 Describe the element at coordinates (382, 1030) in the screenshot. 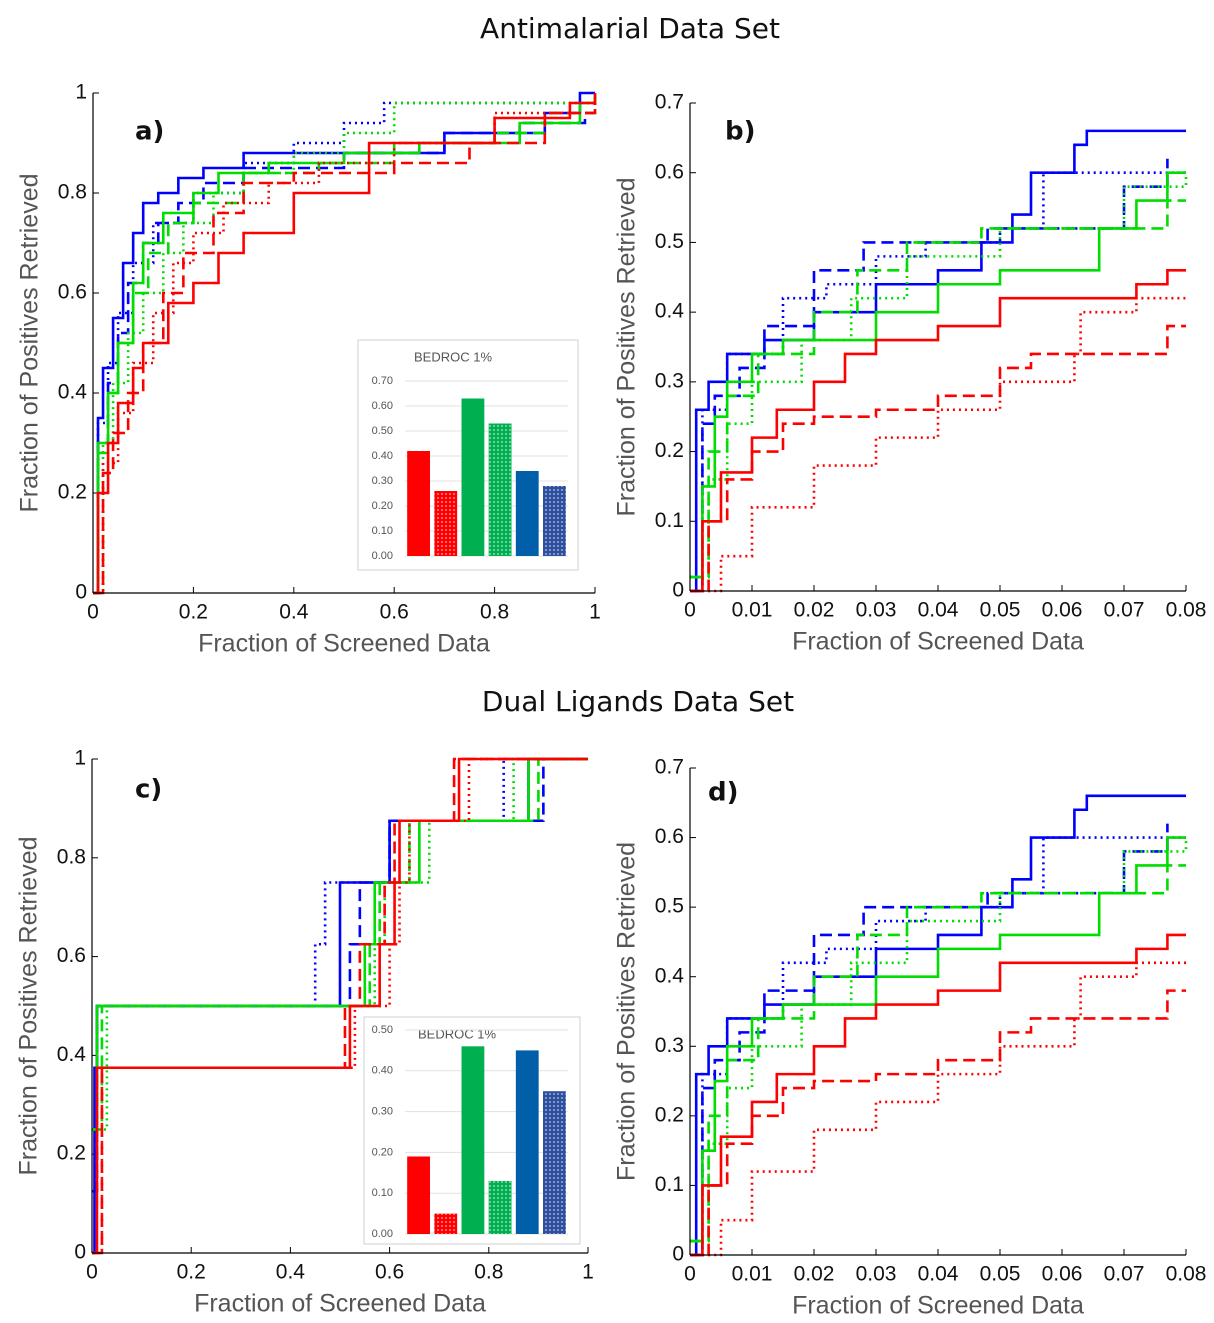

I see `y-tick-label: 0.50` at that location.